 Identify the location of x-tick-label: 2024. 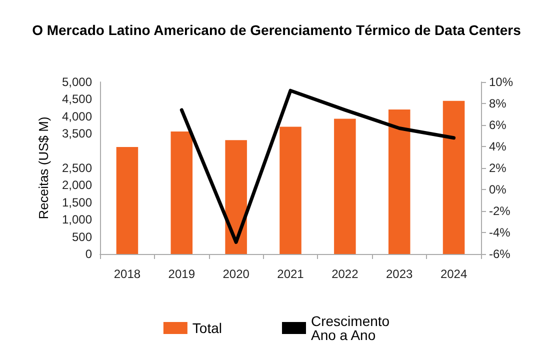
(454, 274).